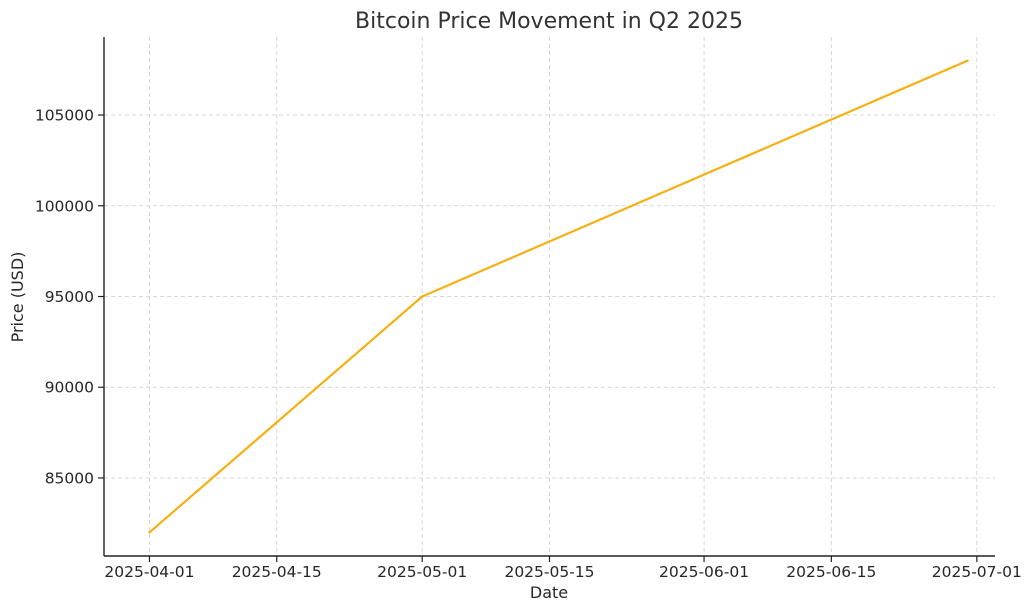 This screenshot has width=1024, height=612. Describe the element at coordinates (831, 572) in the screenshot. I see `x-tick-label: 2025-06-15` at that location.